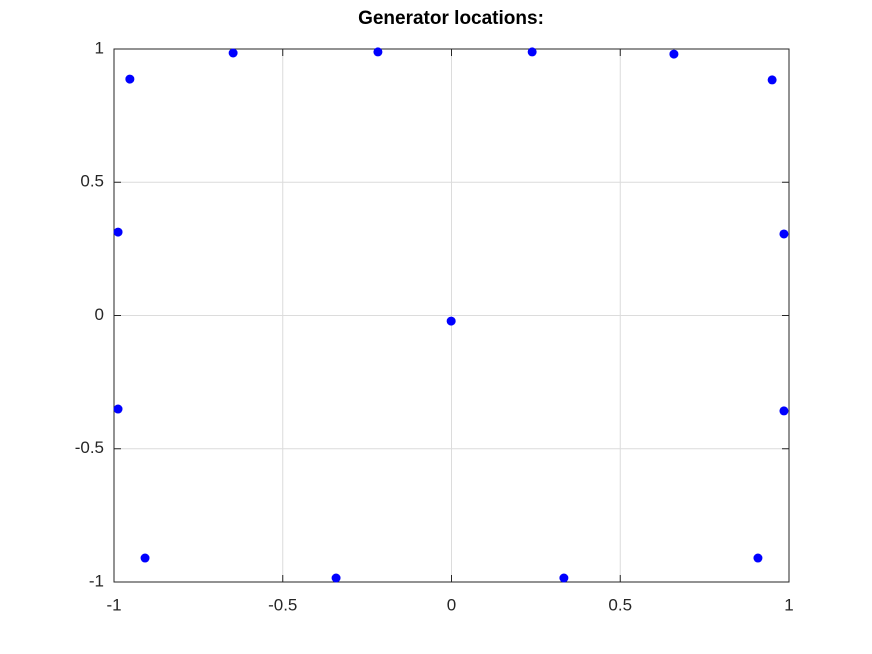  What do you see at coordinates (89, 447) in the screenshot?
I see `y-tick-label: -0.5` at bounding box center [89, 447].